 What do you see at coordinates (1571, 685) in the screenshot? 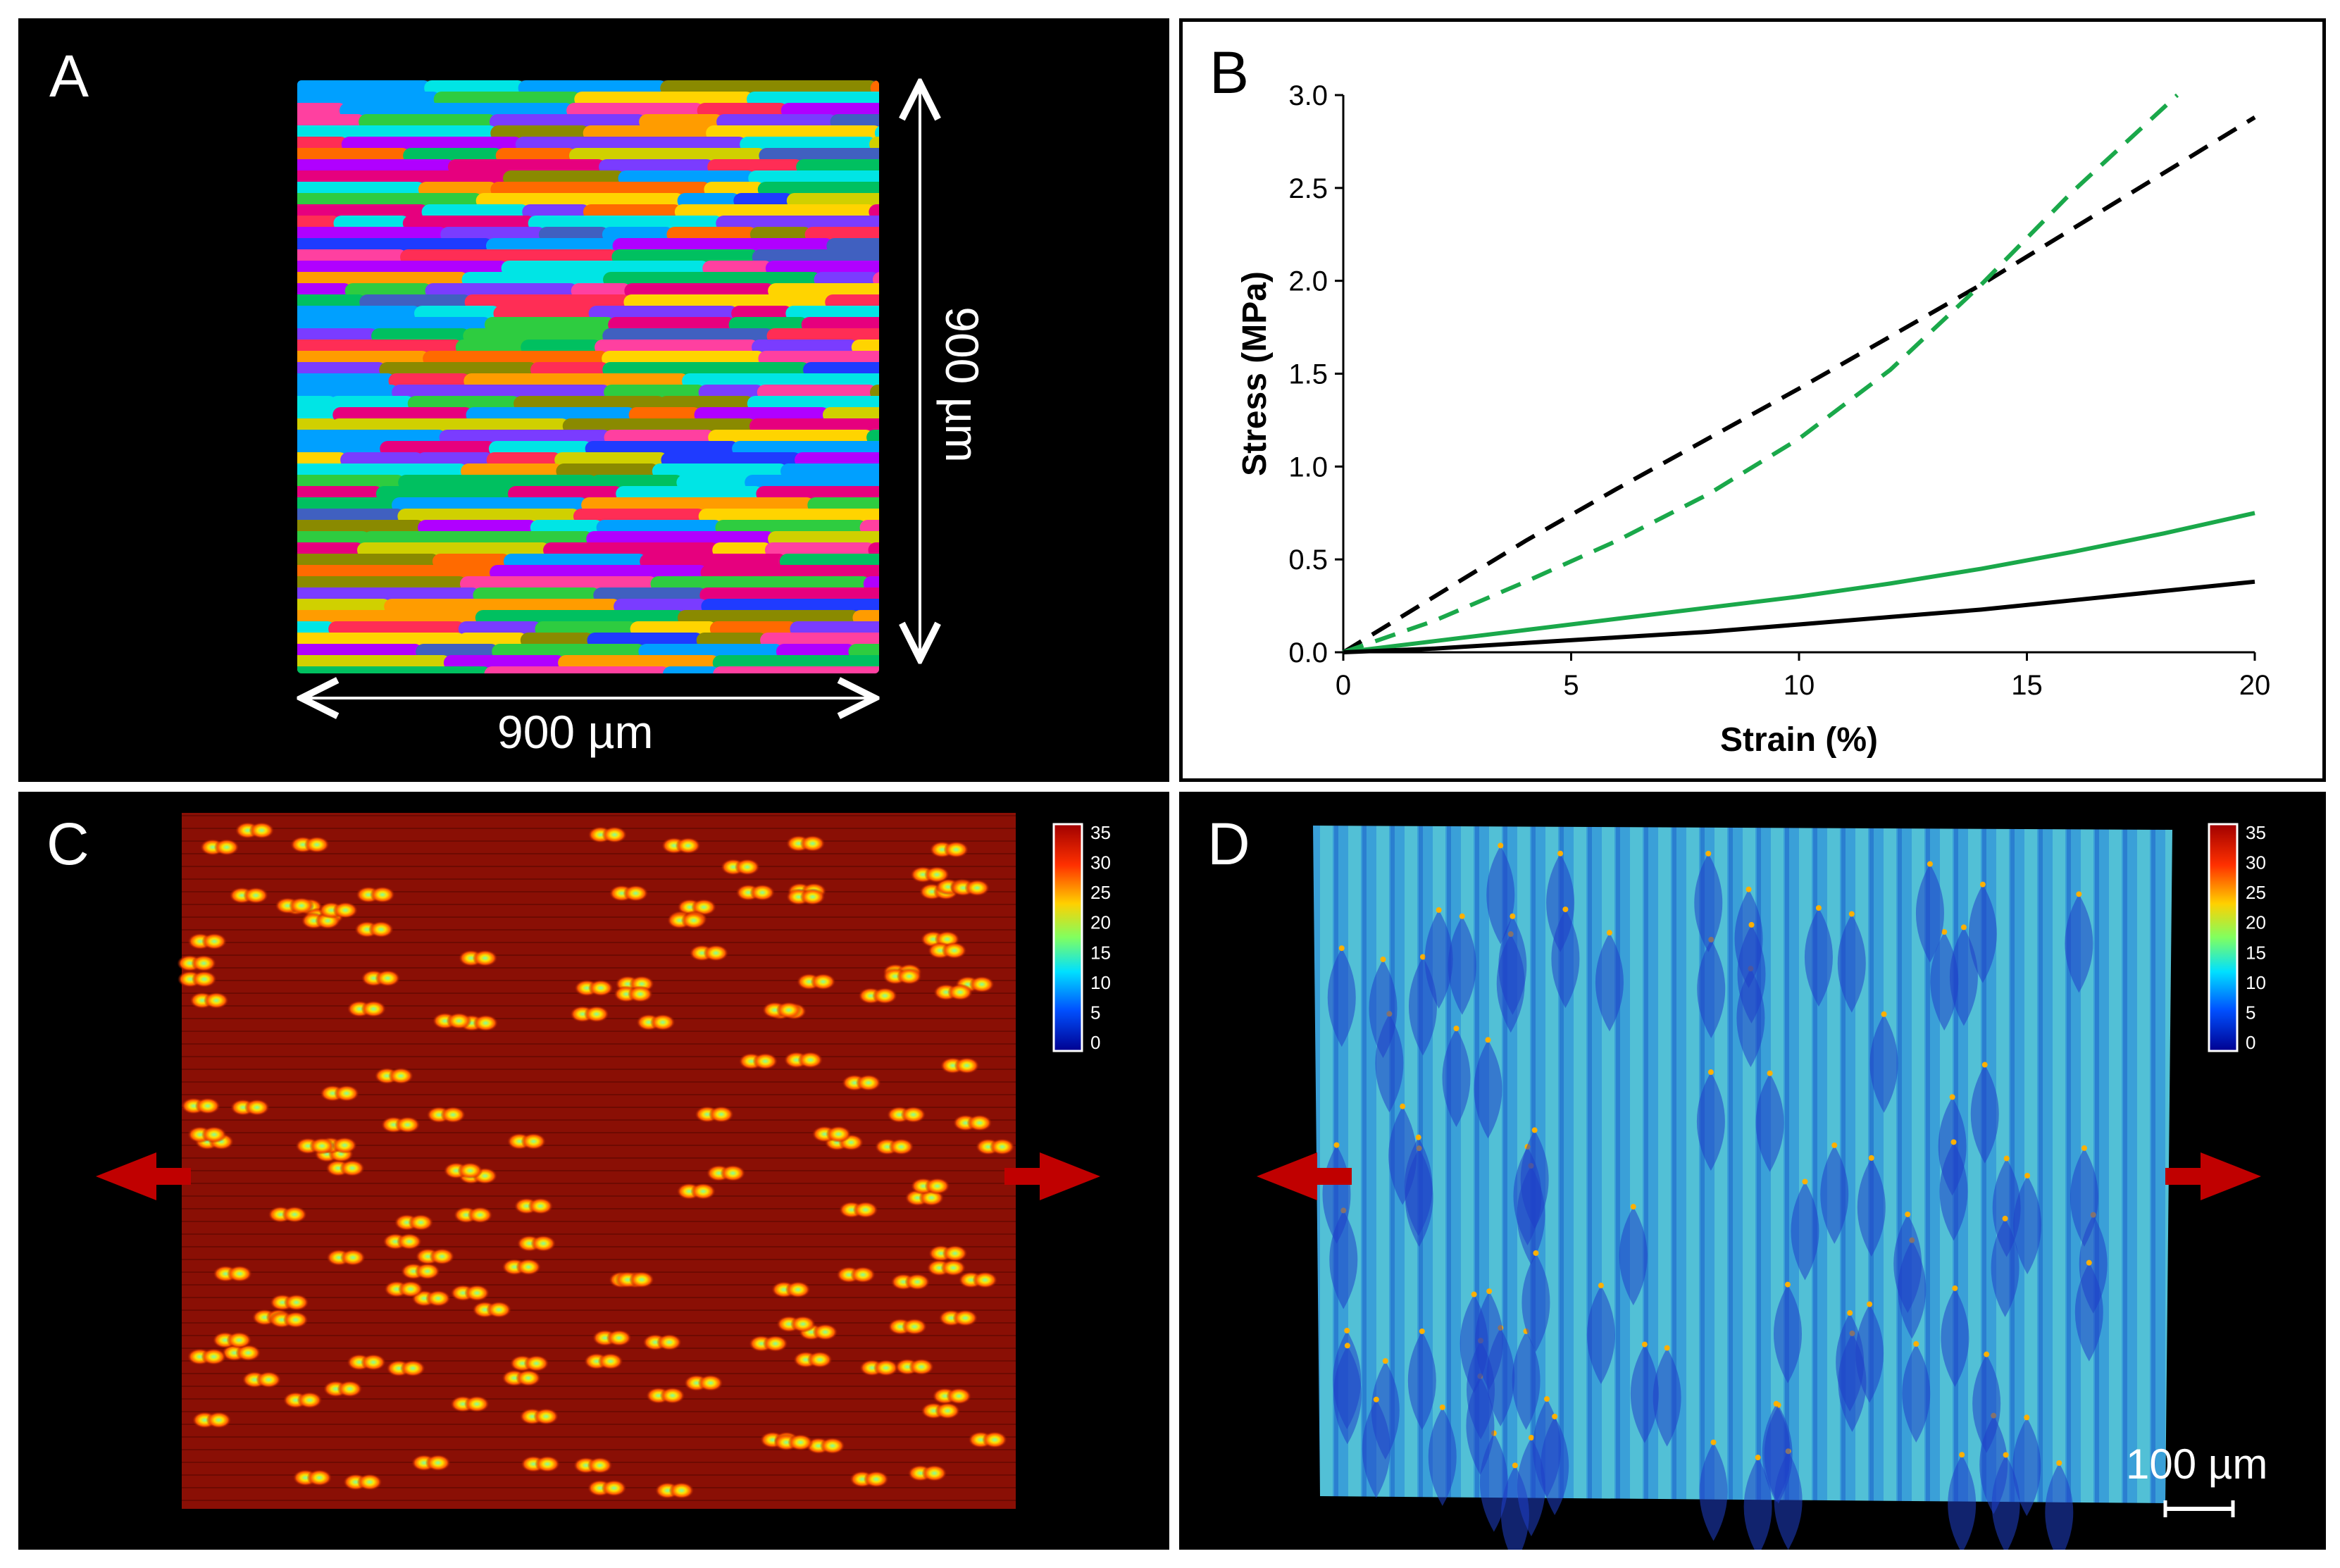
I see `x-tick-label: 5` at bounding box center [1571, 685].